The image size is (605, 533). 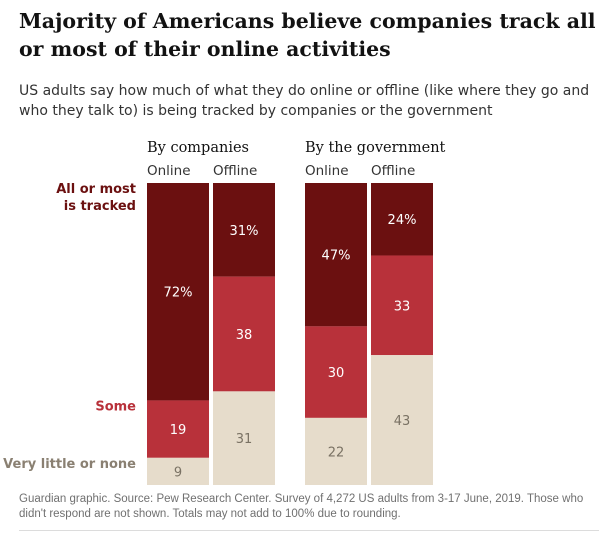 I want to click on category-label: is tracked, so click(x=100, y=206).